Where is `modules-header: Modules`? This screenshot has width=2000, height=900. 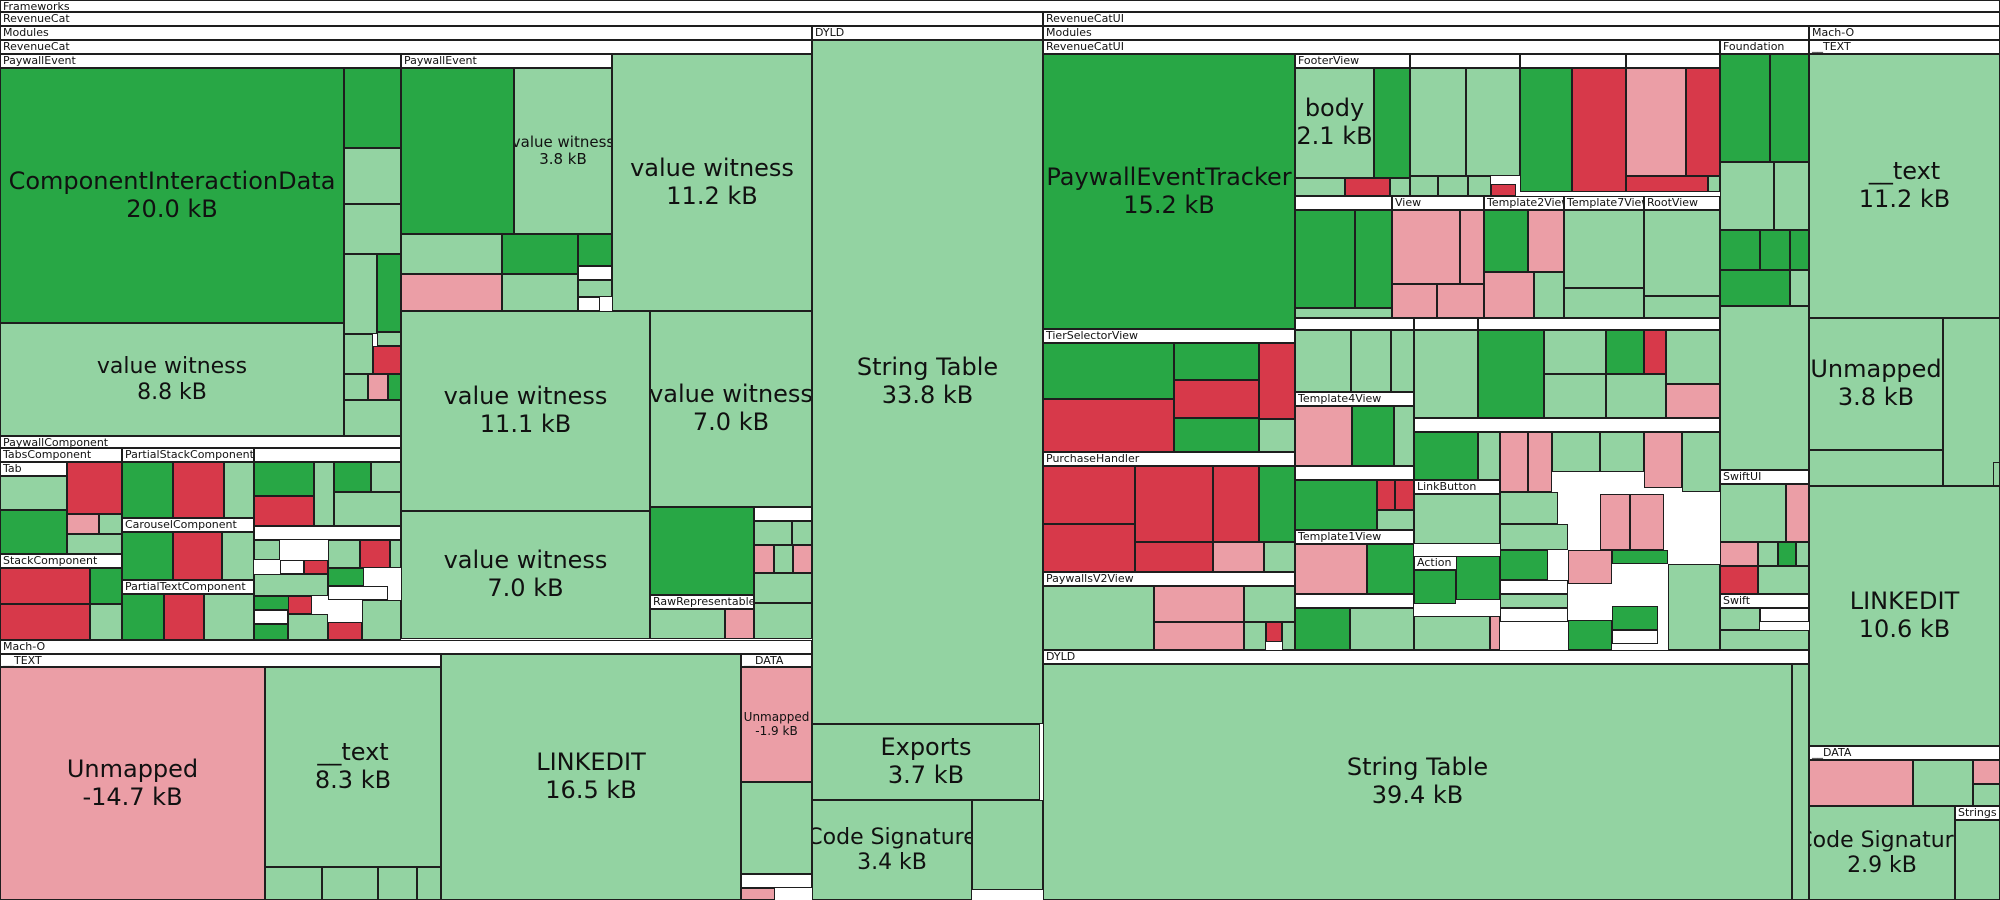 modules-header: Modules is located at coordinates (406, 33).